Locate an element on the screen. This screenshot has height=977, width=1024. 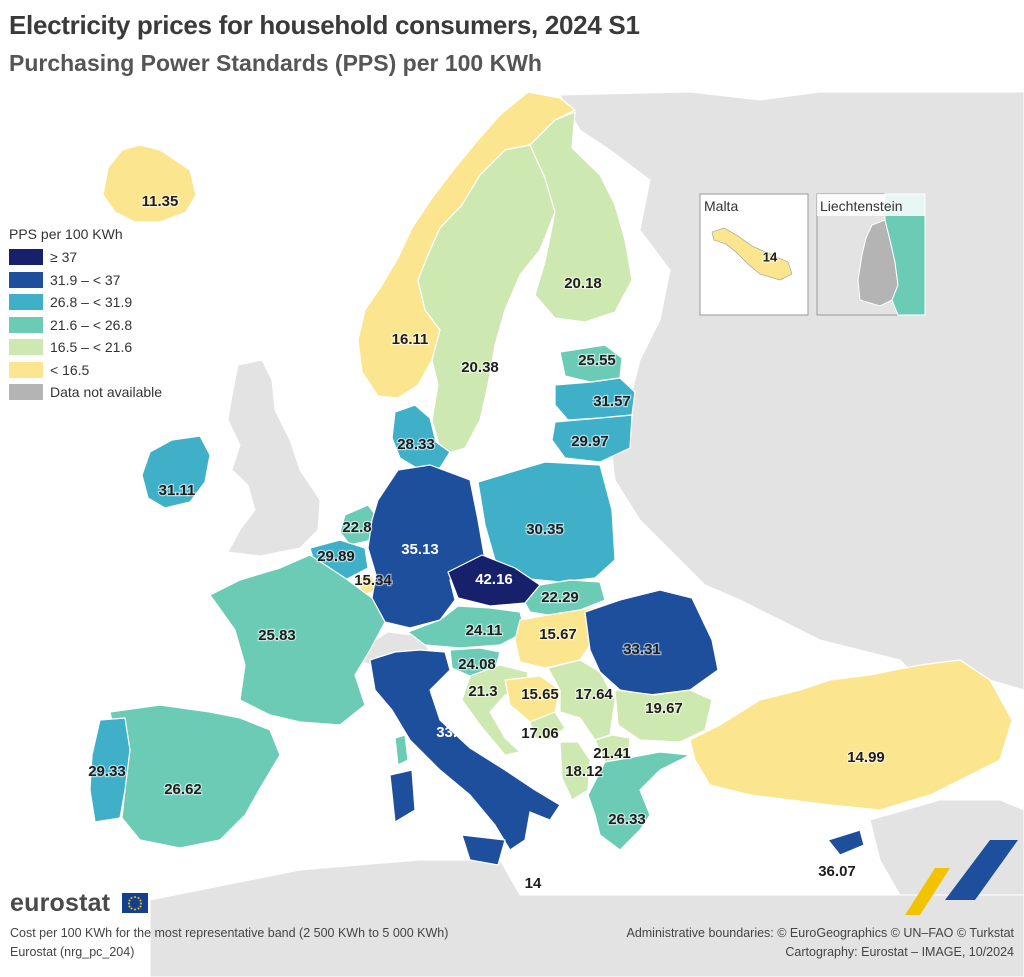
label-greece: 26.33 is located at coordinates (627, 819).